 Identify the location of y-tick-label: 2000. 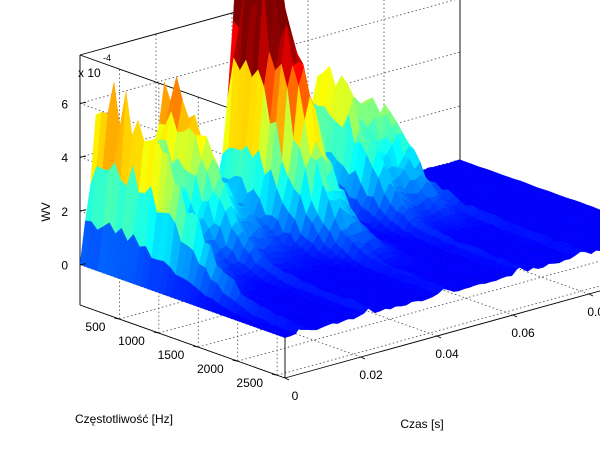
(210, 369).